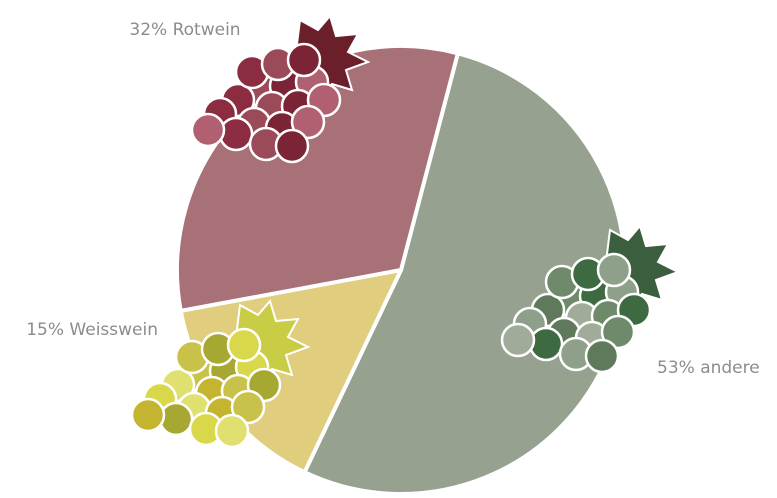 This screenshot has width=777, height=498. Describe the element at coordinates (184, 30) in the screenshot. I see `slice-label: 32% Rotwein` at that location.